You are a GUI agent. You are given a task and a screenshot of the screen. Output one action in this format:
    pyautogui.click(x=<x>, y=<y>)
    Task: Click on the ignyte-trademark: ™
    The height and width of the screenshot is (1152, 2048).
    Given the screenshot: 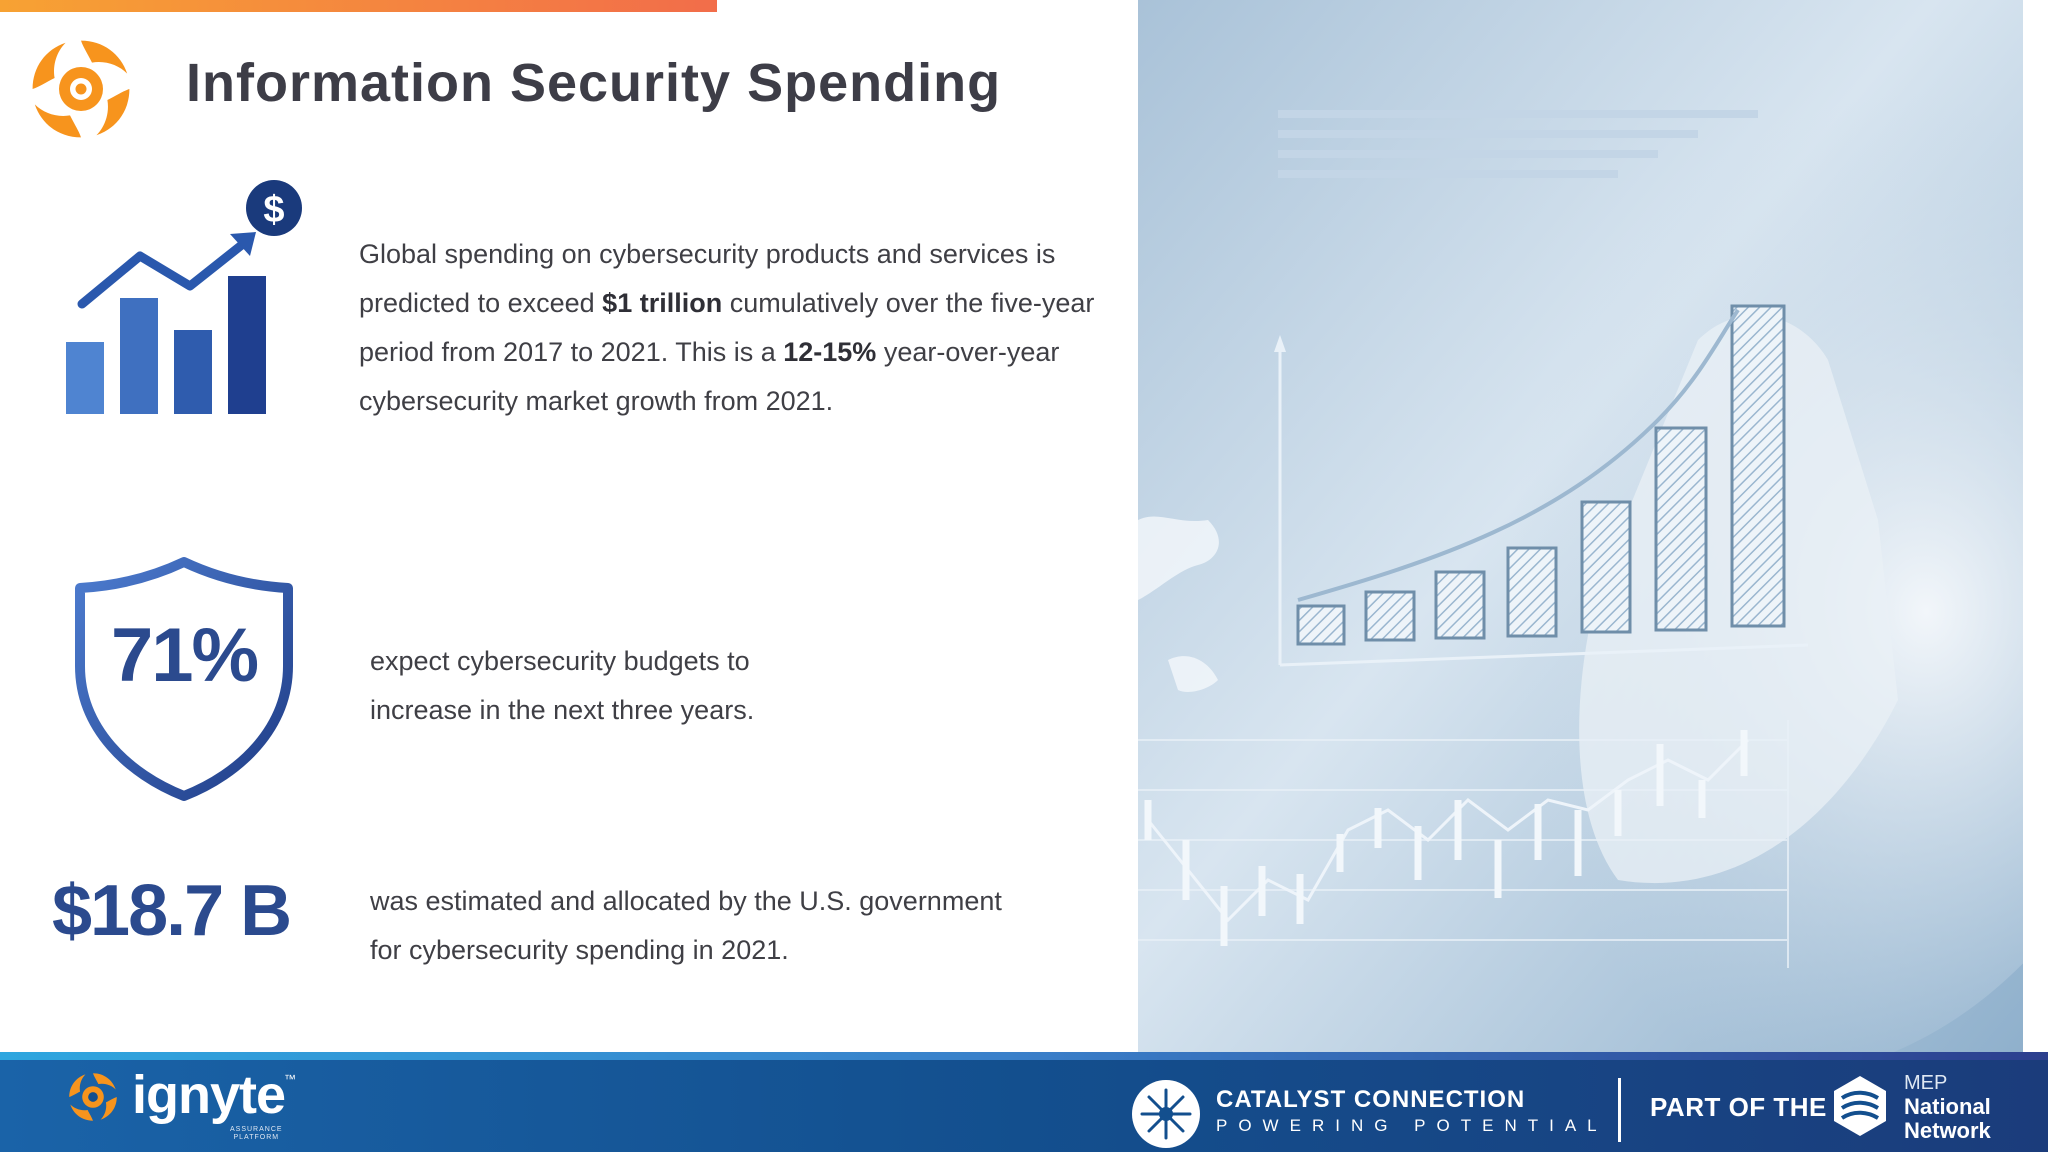 What is the action you would take?
    pyautogui.click(x=290, y=1079)
    